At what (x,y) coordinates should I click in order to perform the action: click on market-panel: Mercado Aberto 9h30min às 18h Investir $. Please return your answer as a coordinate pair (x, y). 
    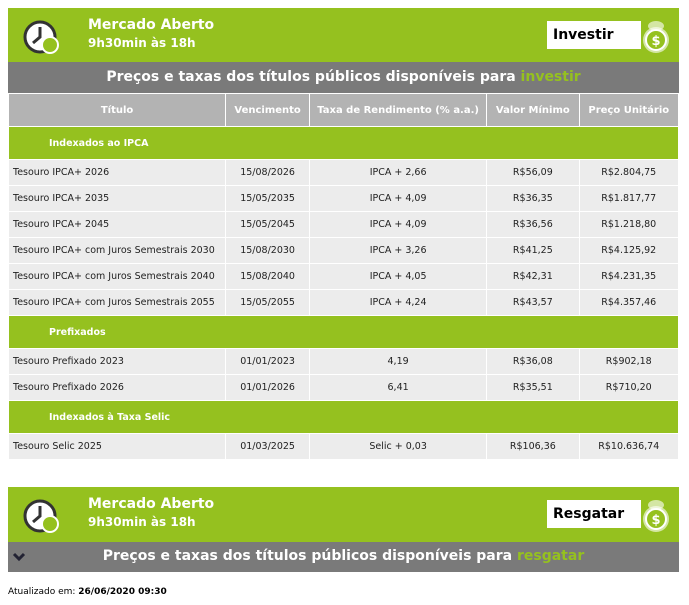
    Looking at the image, I should click on (343, 35).